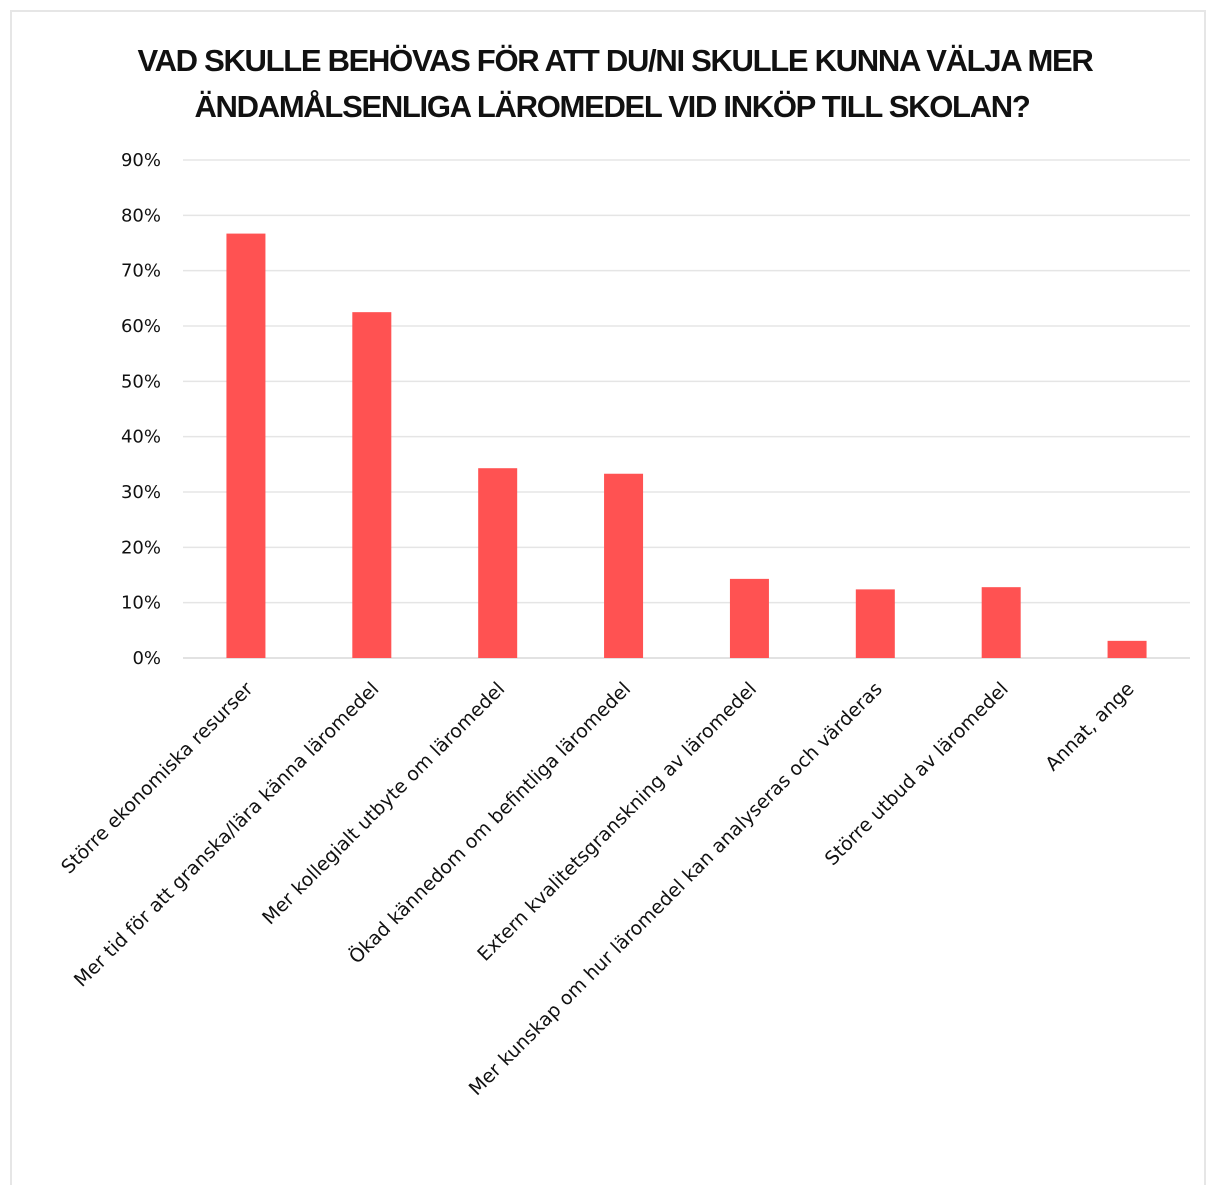  I want to click on y-tick-label-4: 40%, so click(141, 437).